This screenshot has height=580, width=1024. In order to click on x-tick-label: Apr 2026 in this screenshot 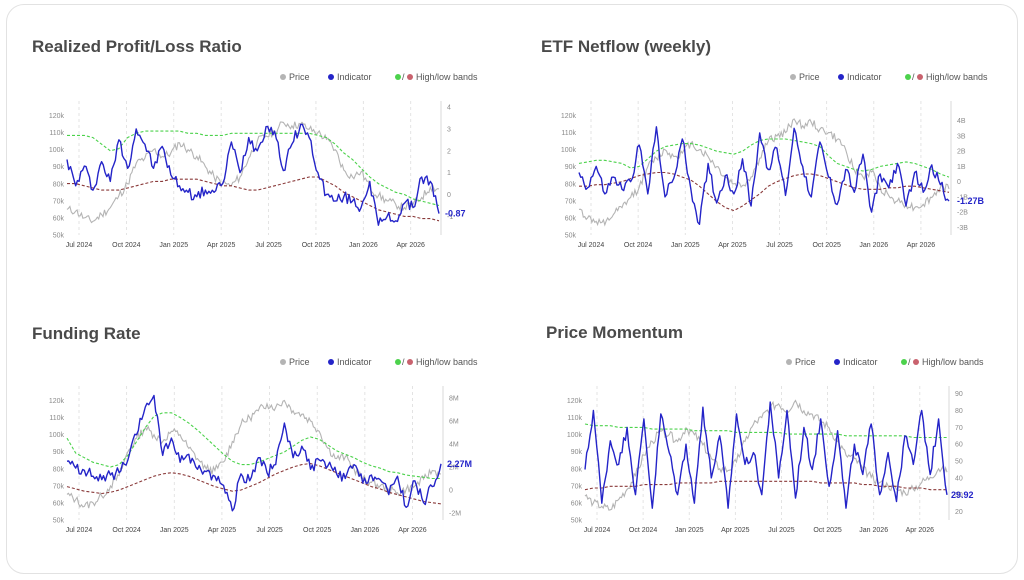, I will do `click(920, 530)`.